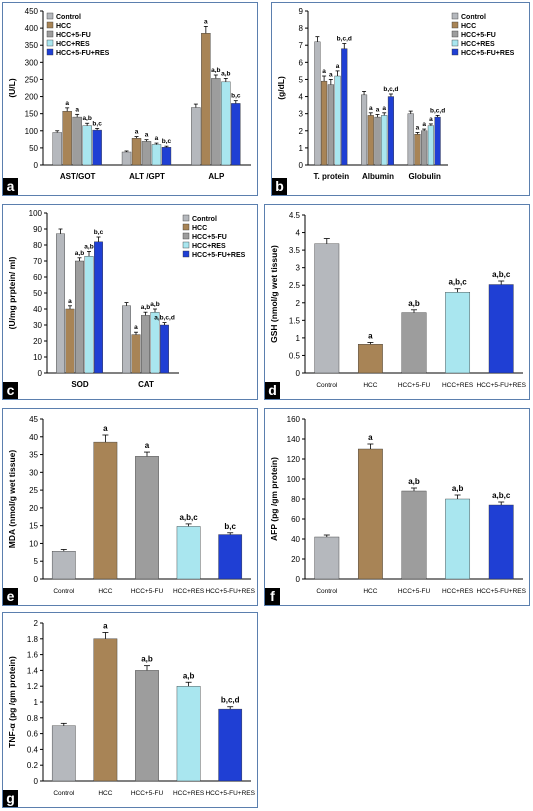 The width and height of the screenshot is (533, 811). Describe the element at coordinates (458, 488) in the screenshot. I see `sig-label-f-3: a,b` at that location.